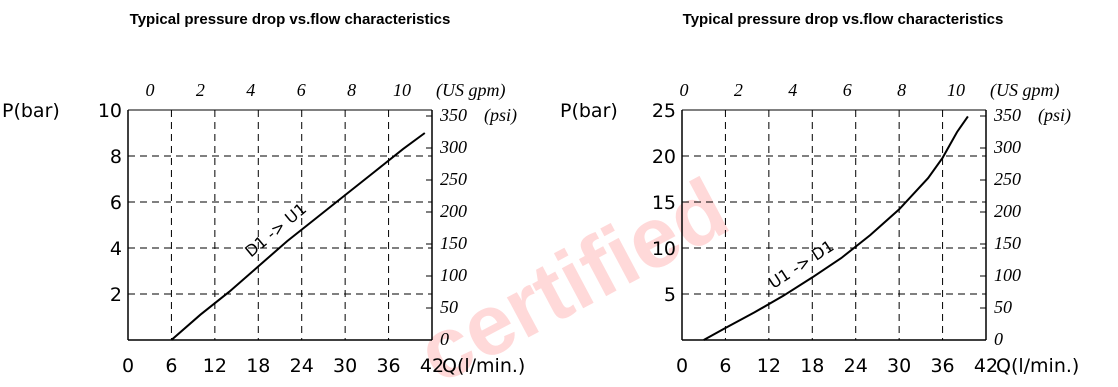 The image size is (1118, 387). I want to click on y-tick-label: 8, so click(116, 157).